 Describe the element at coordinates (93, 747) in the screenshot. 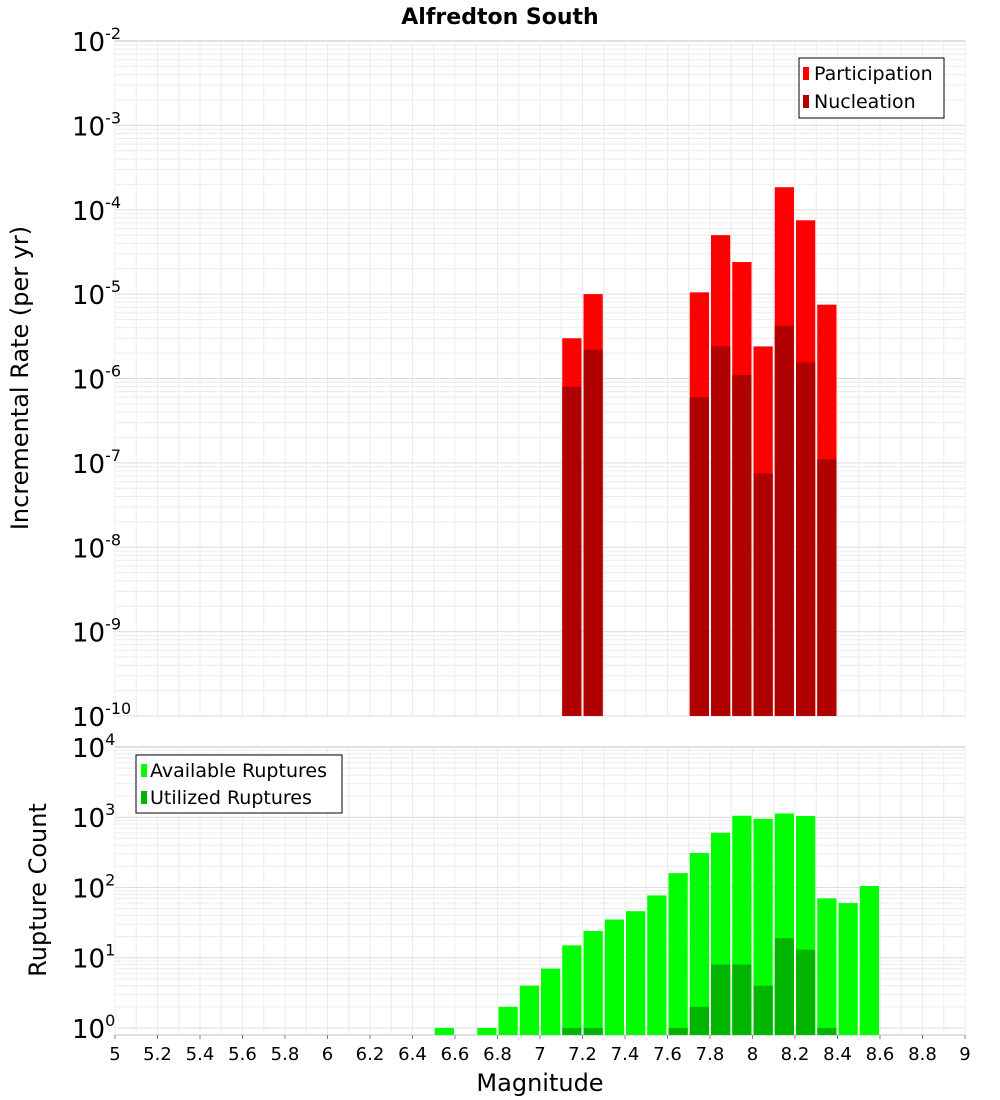

I see `count-y-tick-label: 10⁴` at that location.